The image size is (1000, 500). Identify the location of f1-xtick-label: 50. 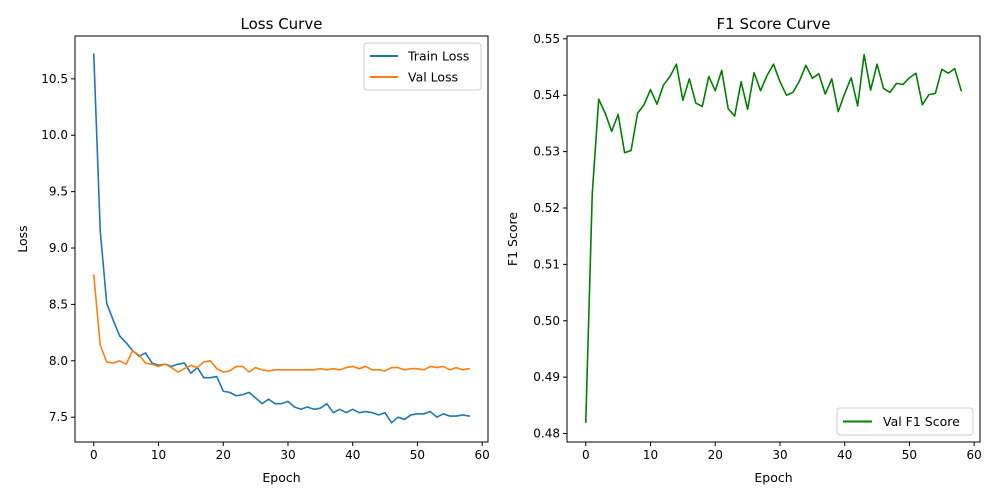
(909, 455).